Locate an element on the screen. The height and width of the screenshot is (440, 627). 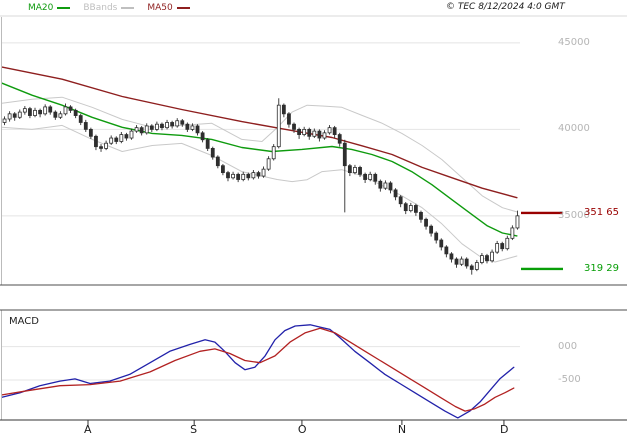
price-axis-label: 45000 is located at coordinates (574, 42).